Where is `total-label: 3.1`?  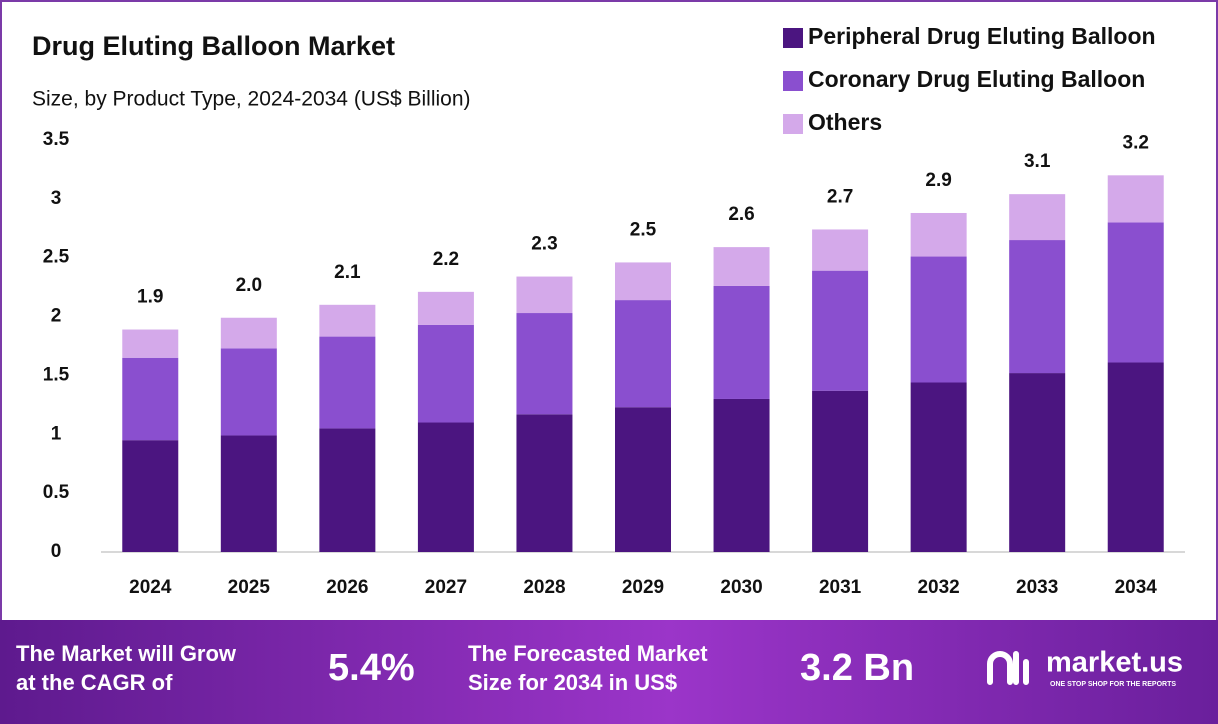 total-label: 3.1 is located at coordinates (1037, 161).